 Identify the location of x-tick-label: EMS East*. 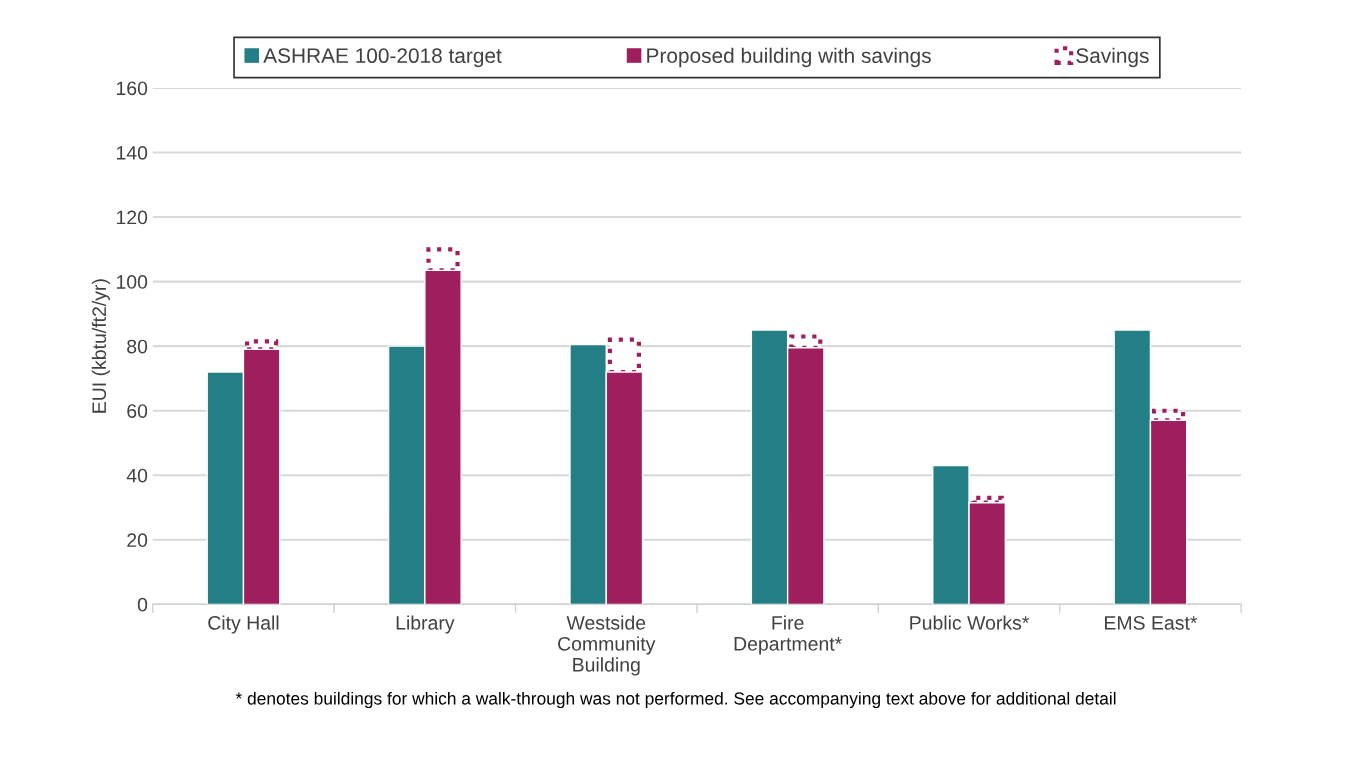
(1151, 622).